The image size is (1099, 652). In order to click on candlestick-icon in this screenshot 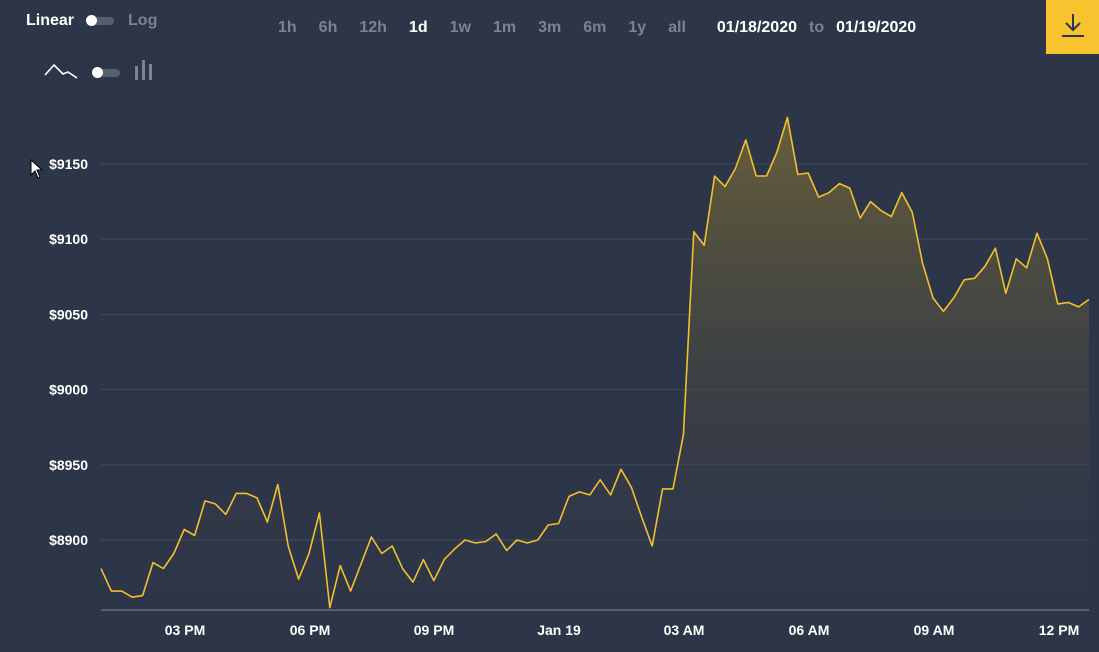, I will do `click(145, 72)`.